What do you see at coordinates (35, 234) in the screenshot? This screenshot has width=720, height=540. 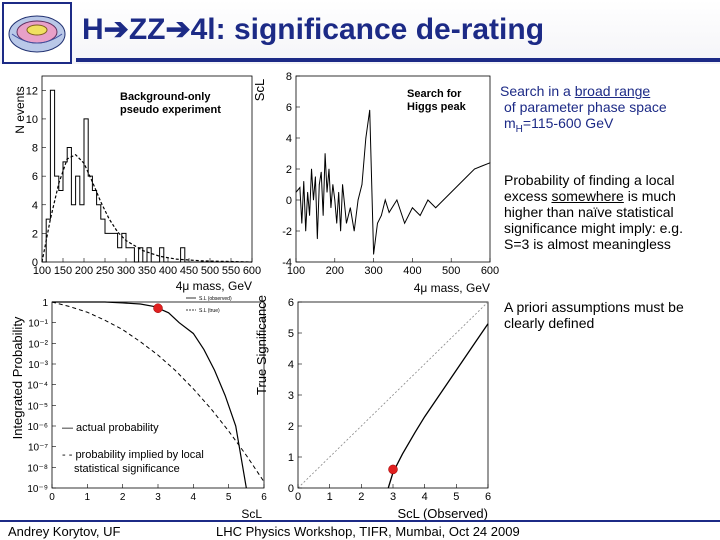 I see `y-tick-label: 2` at bounding box center [35, 234].